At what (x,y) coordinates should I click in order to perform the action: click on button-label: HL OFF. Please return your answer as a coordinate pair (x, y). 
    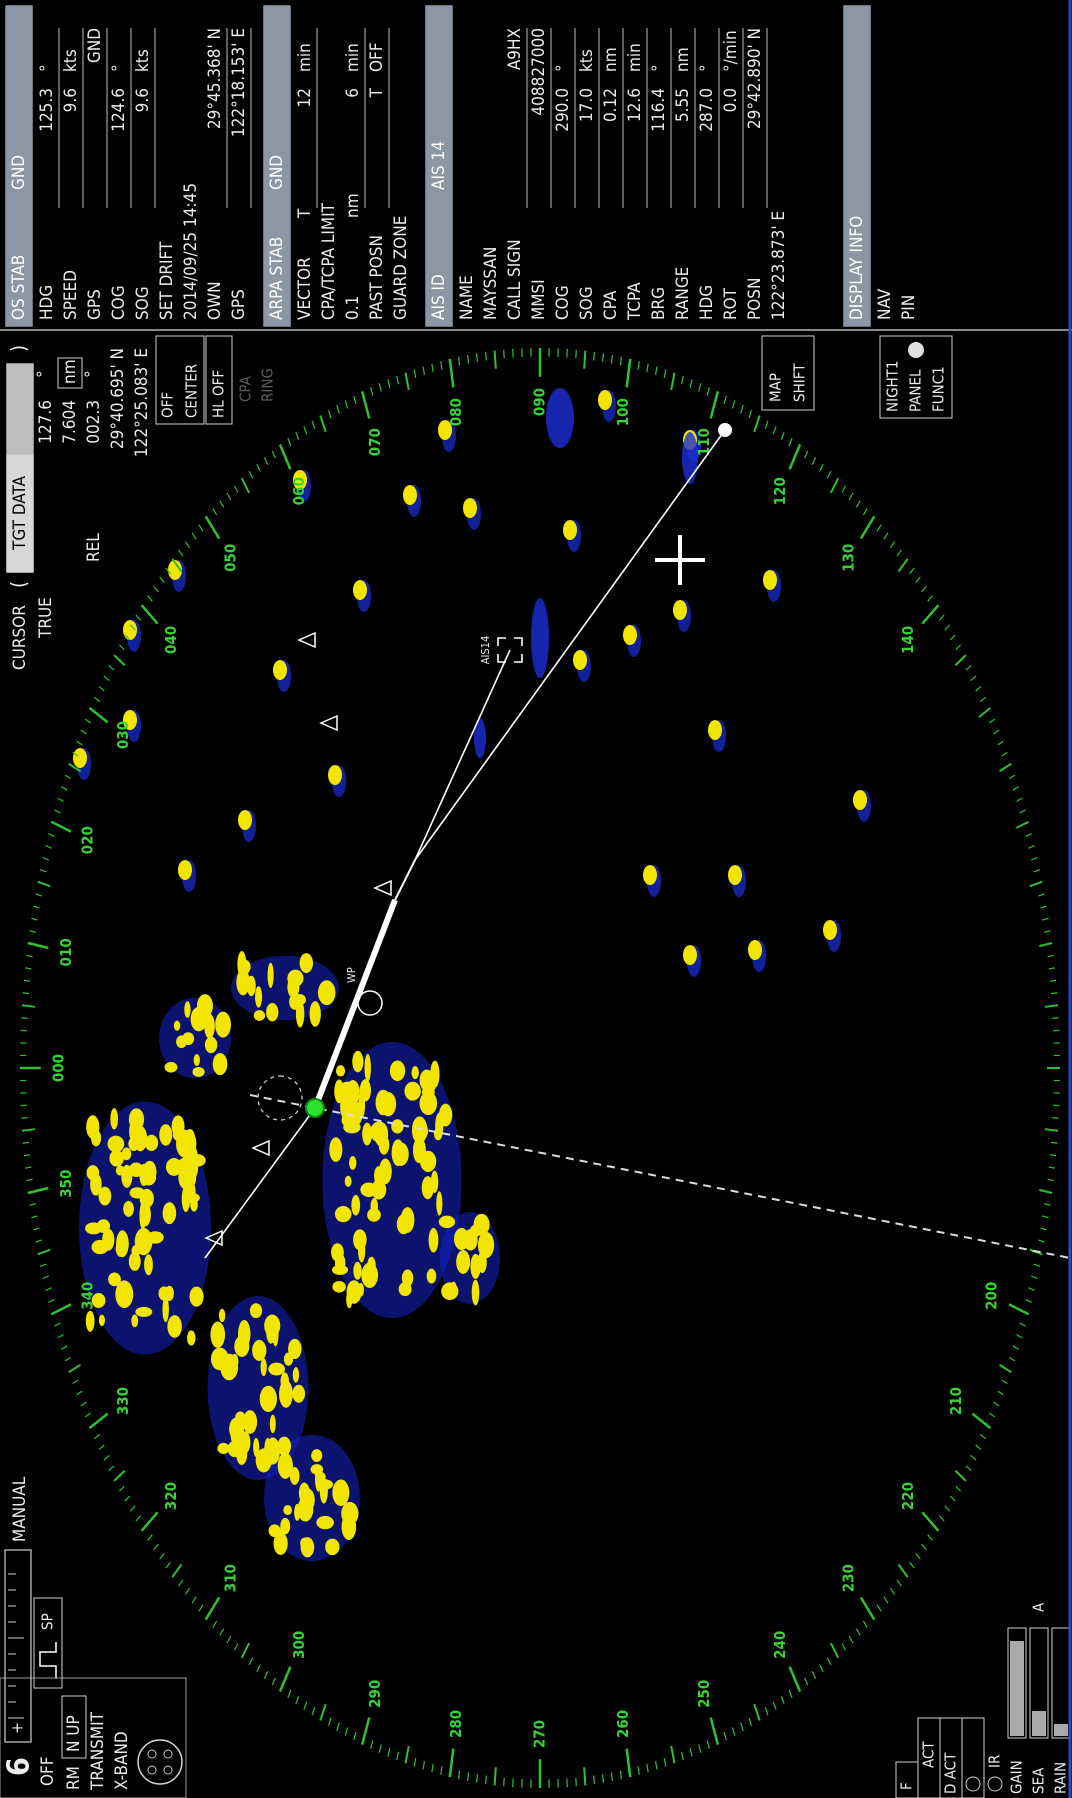
    Looking at the image, I should click on (219, 394).